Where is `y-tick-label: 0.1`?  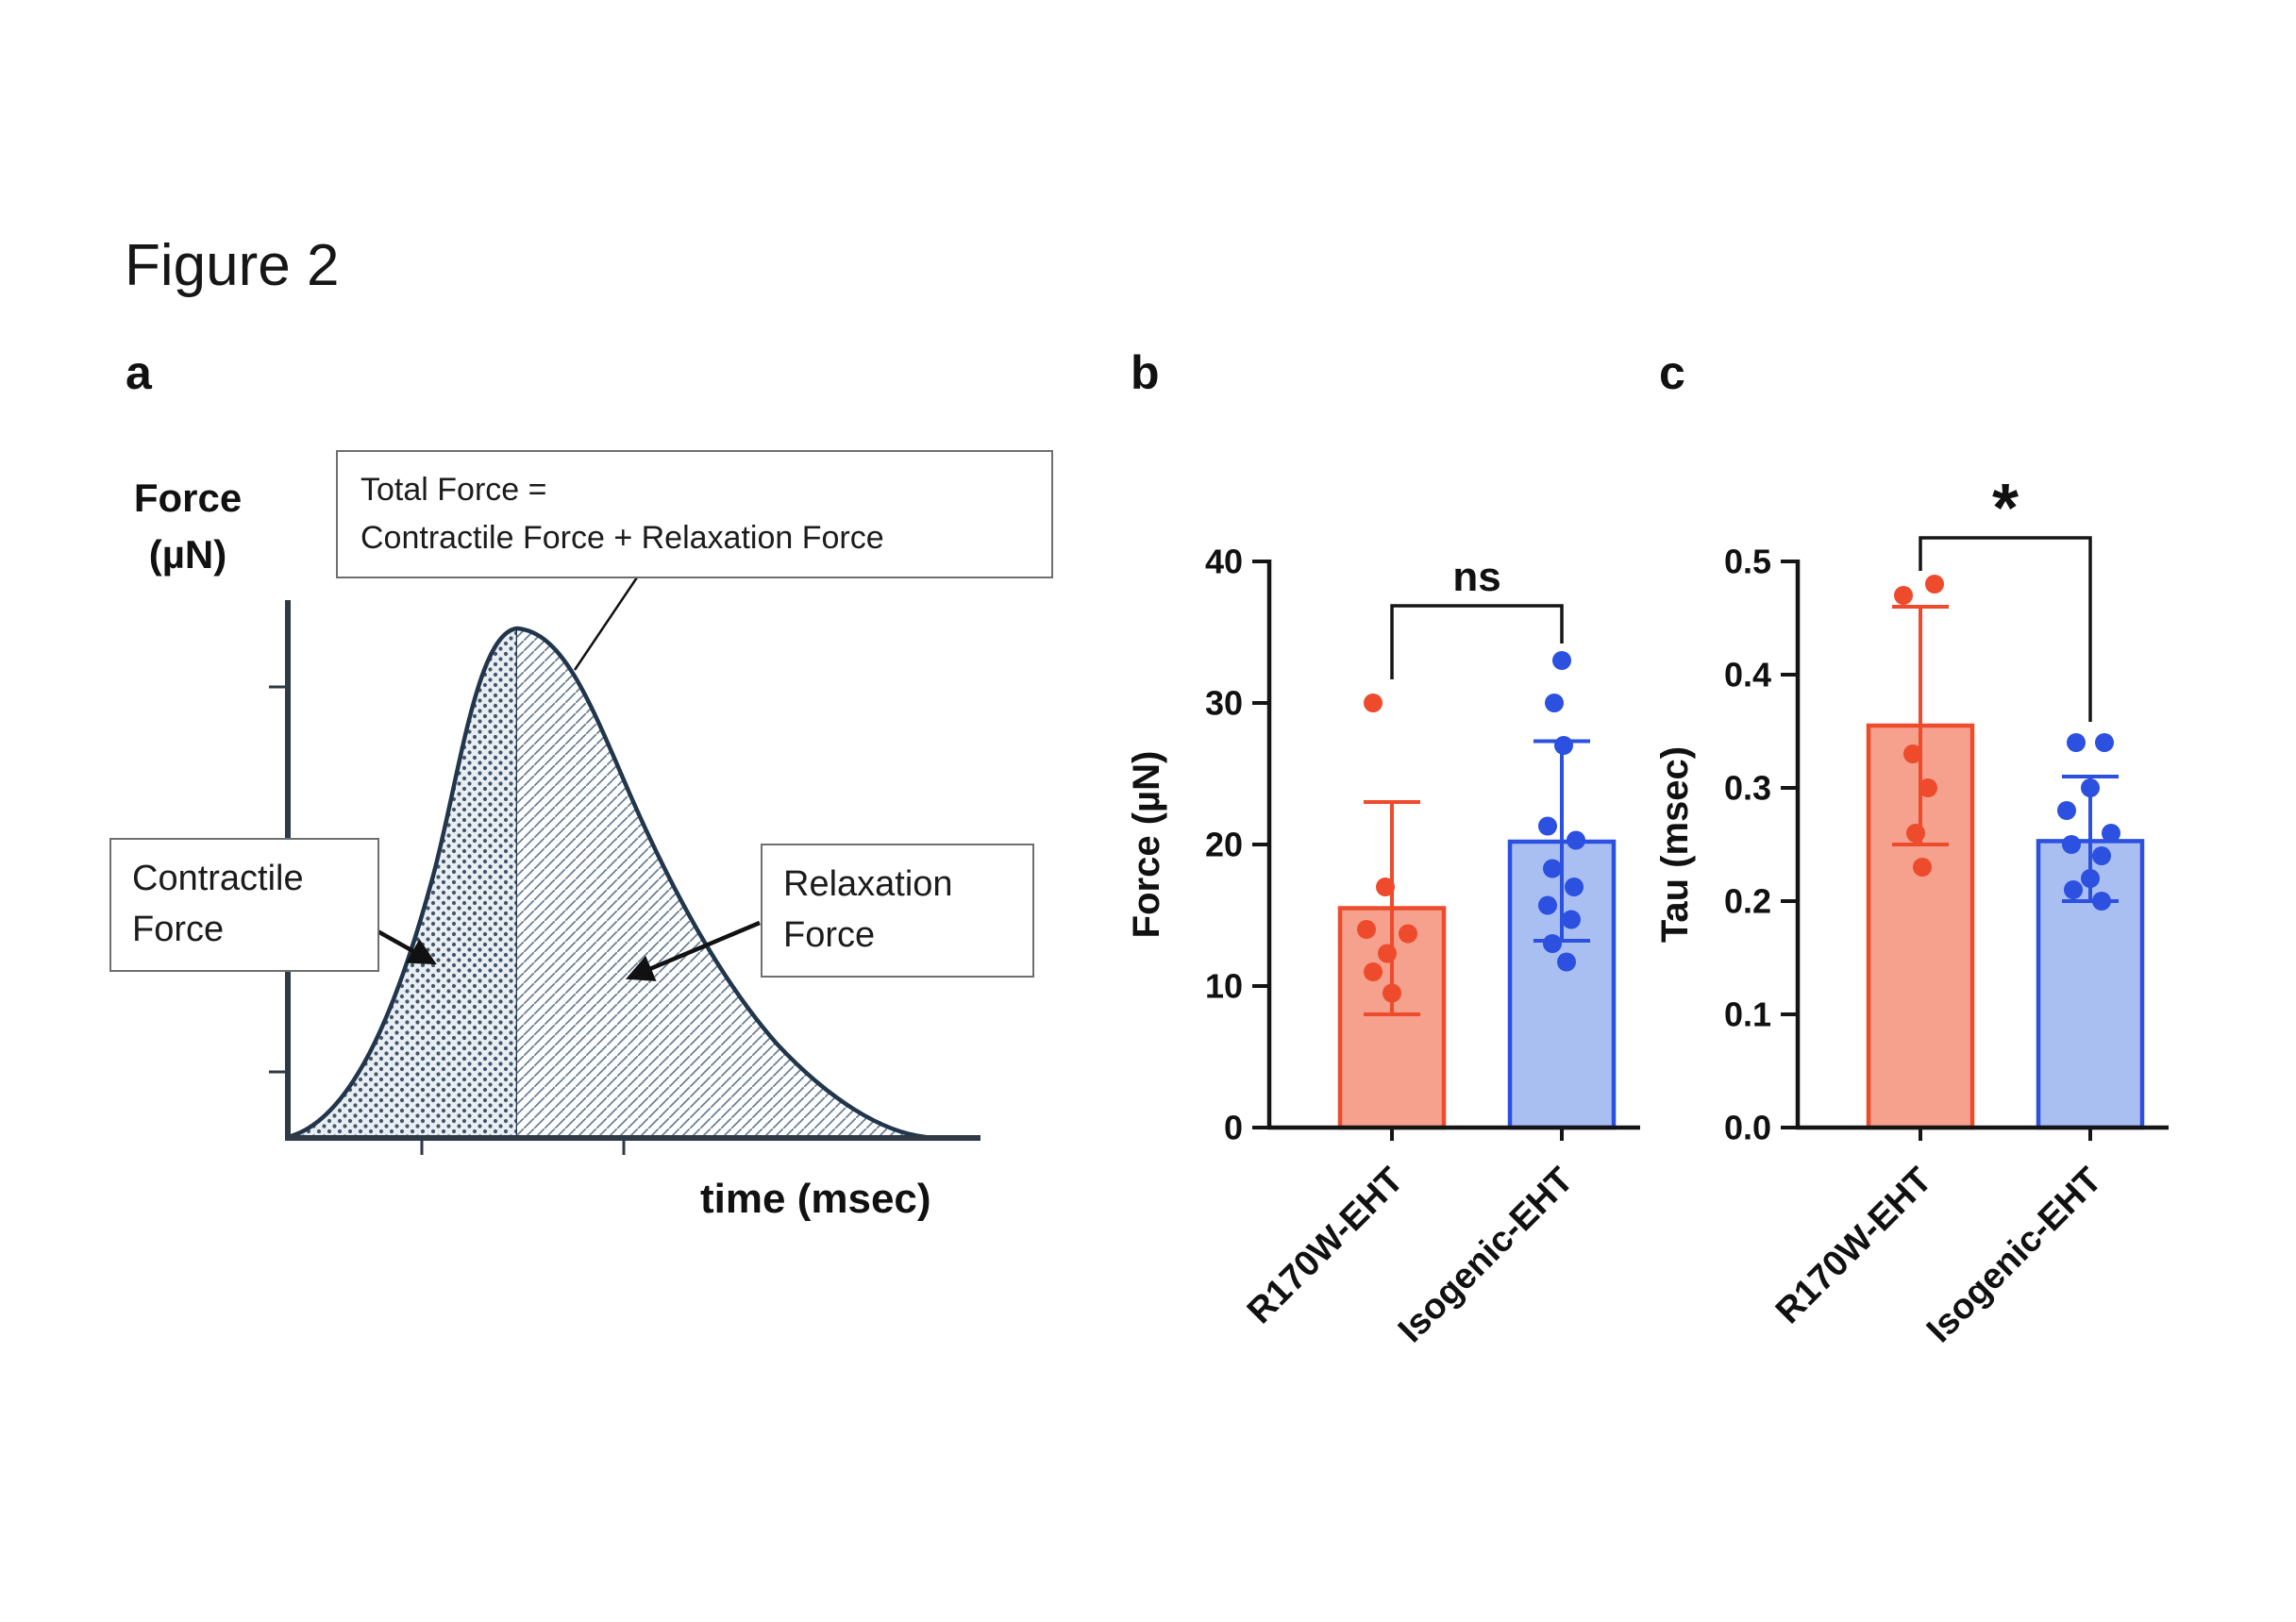 y-tick-label: 0.1 is located at coordinates (1748, 1014).